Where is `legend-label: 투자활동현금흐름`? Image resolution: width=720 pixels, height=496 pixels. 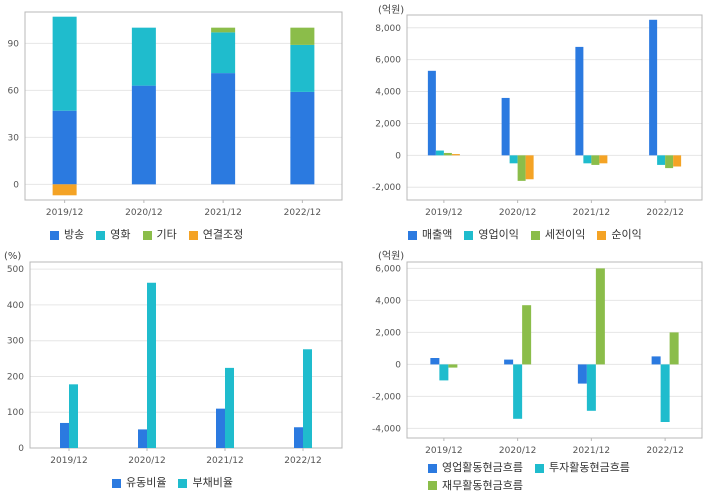
legend-label: 투자활동현금흐름 is located at coordinates (589, 467).